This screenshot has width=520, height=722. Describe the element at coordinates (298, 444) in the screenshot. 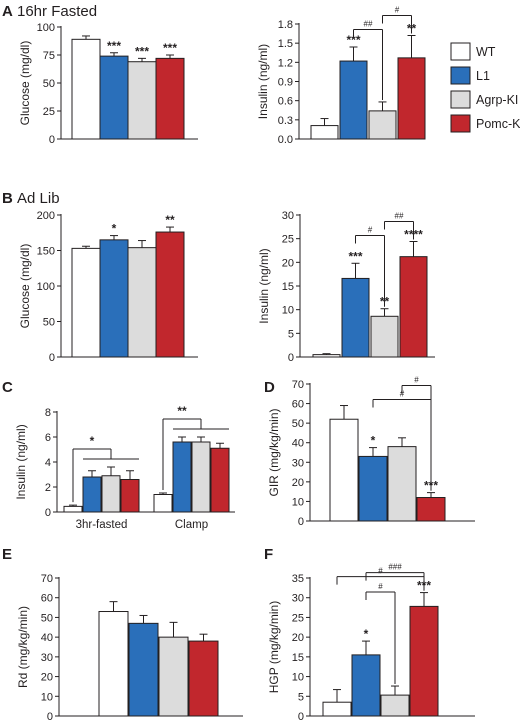

I see `y-tick-label: 40` at that location.